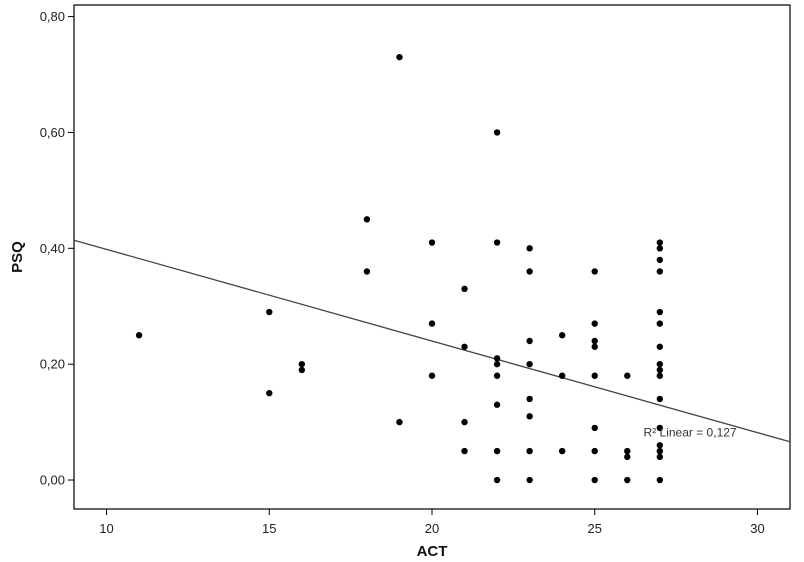  What do you see at coordinates (594, 528) in the screenshot?
I see `x-tick-label: 25` at bounding box center [594, 528].